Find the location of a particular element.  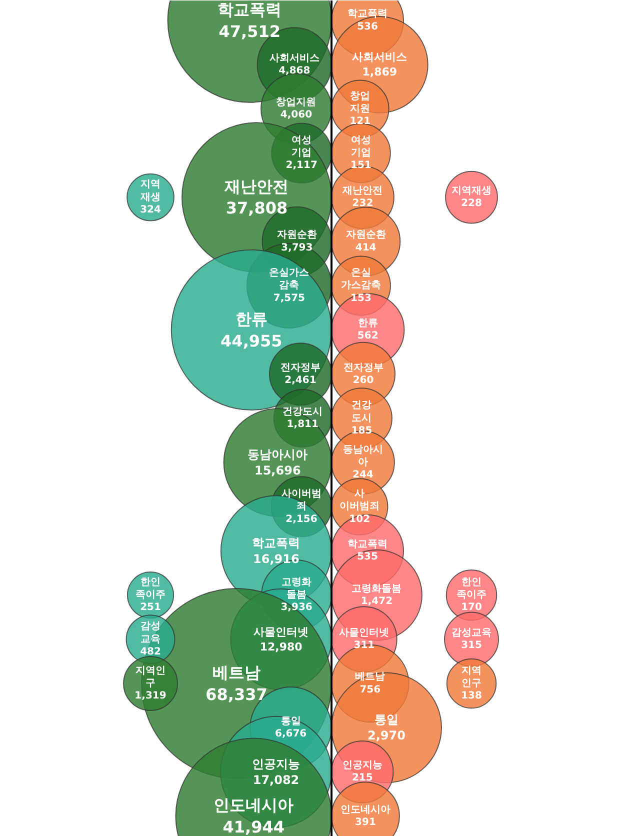

category-label: 온실가스 감축 is located at coordinates (289, 280).